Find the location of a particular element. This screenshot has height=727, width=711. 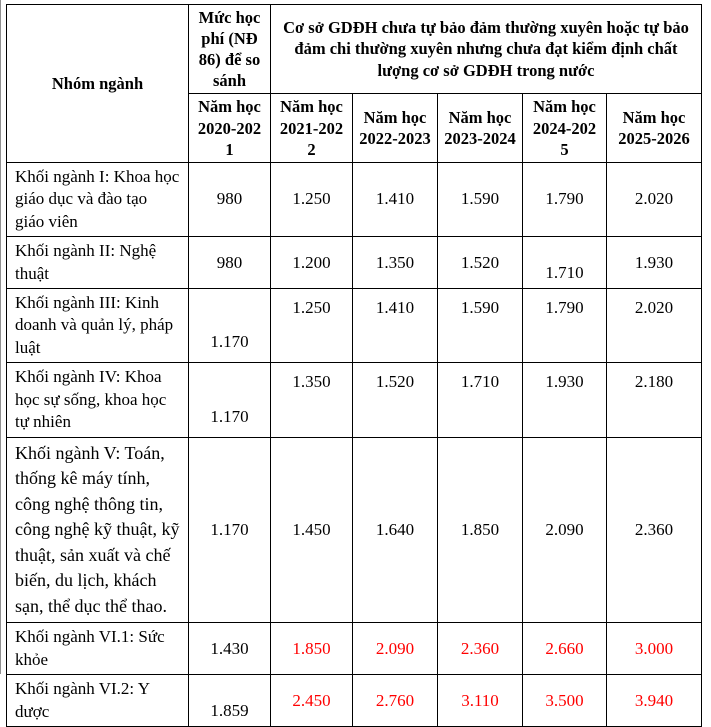

fee-cell-highlighted: 3.110 is located at coordinates (480, 700).